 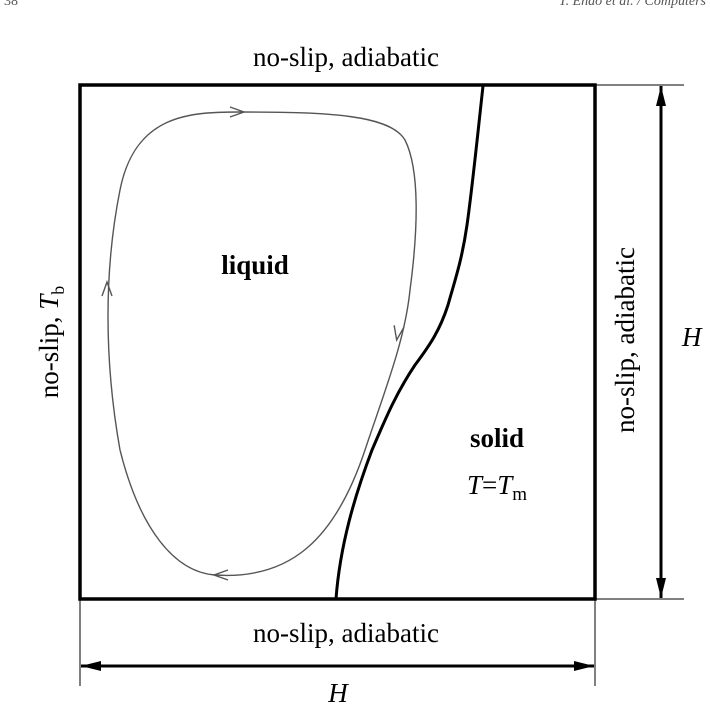 What do you see at coordinates (238, 112) in the screenshot?
I see `flow-arrow-top` at bounding box center [238, 112].